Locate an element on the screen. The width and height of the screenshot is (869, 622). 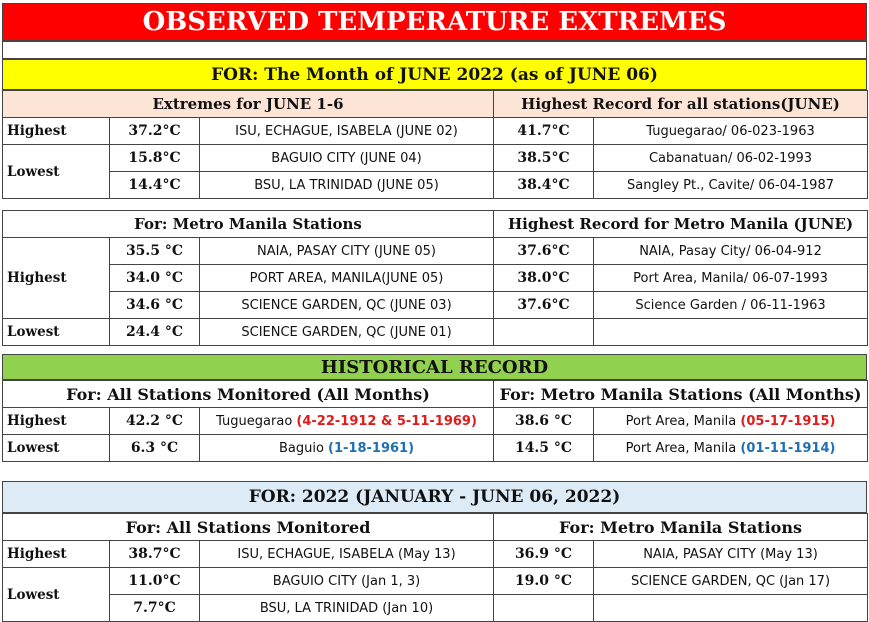
temp-value: 34.6 °C is located at coordinates (154, 305).